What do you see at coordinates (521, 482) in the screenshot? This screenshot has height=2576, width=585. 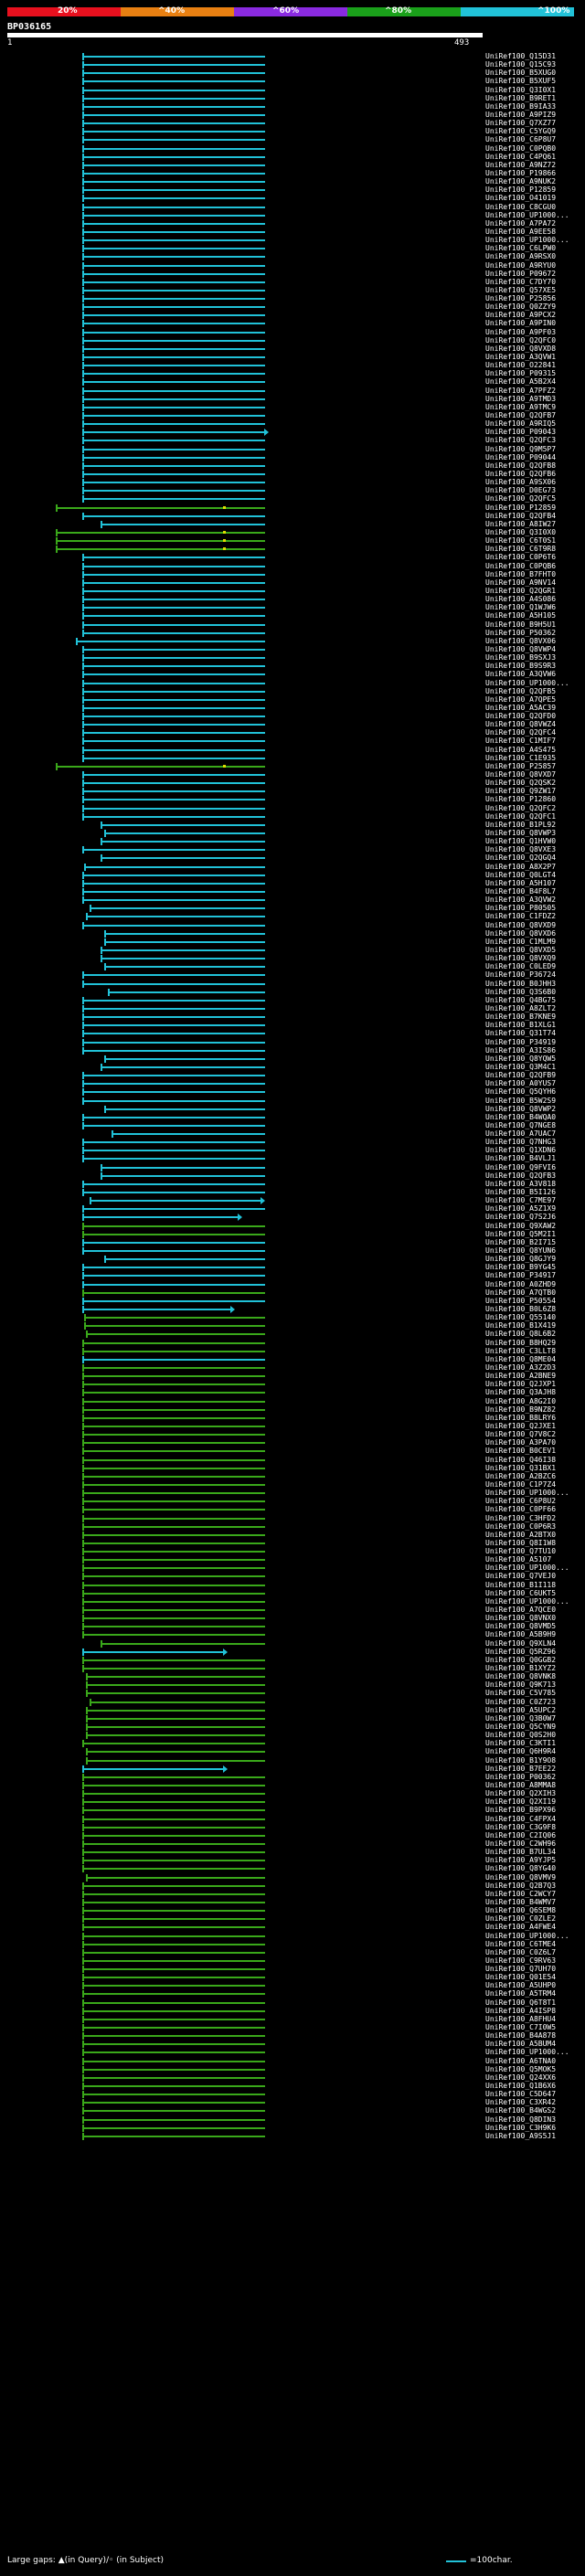 I see `hit-label: UniRef100_A9SX06` at bounding box center [521, 482].